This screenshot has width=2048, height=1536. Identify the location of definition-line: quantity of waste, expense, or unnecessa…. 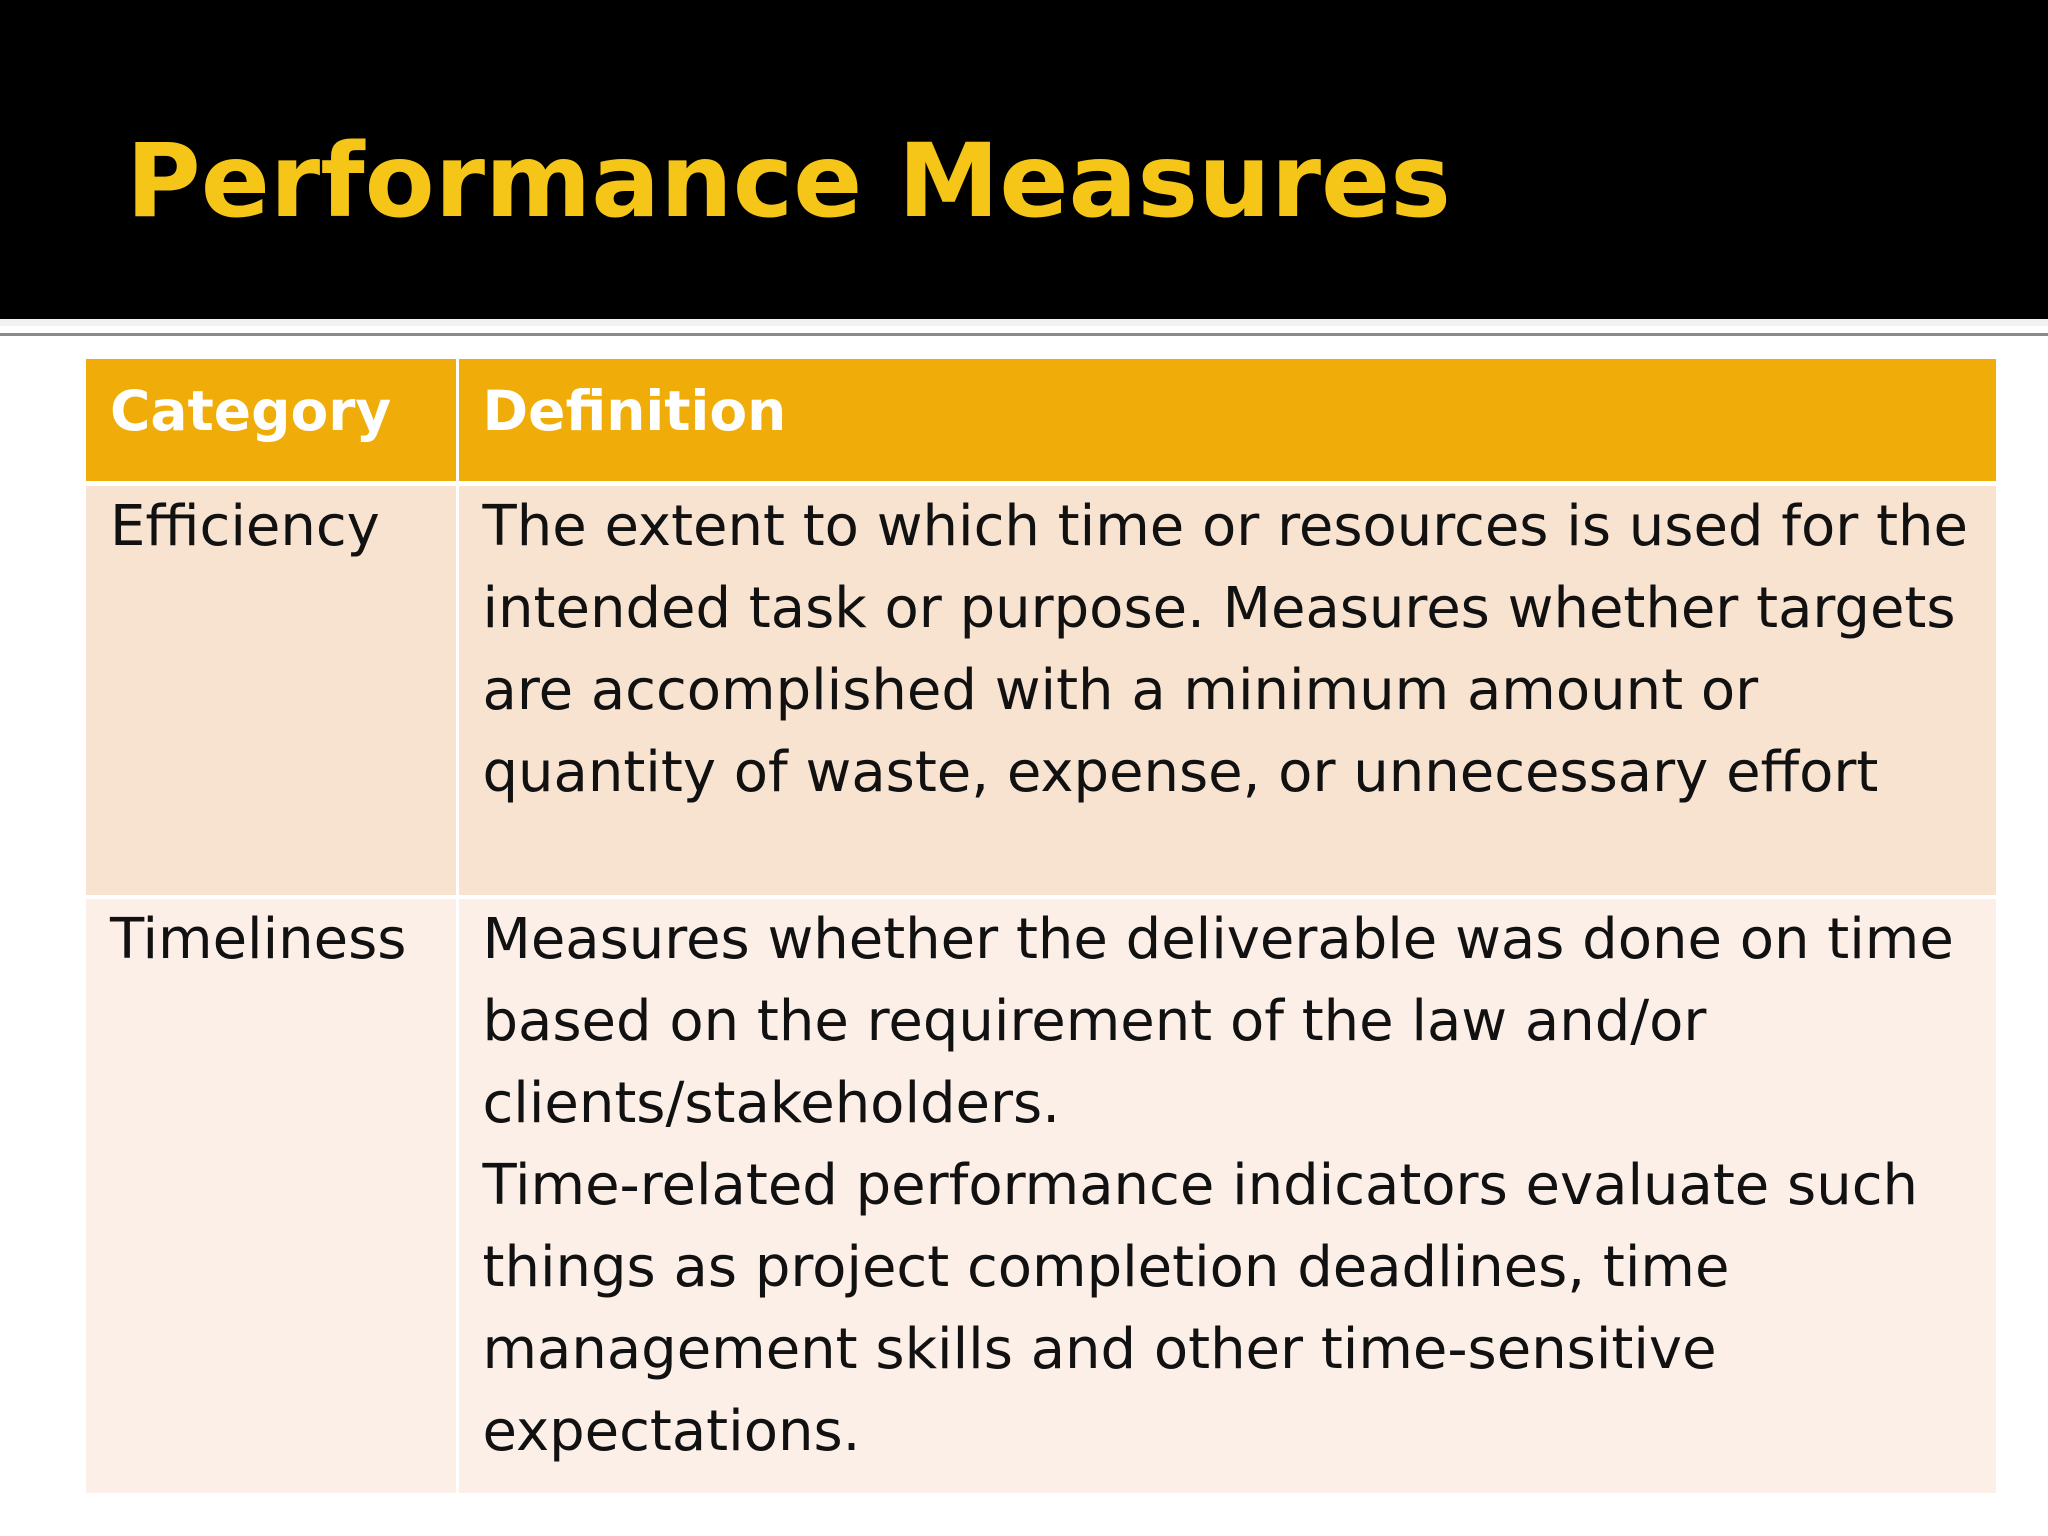
(1180, 772).